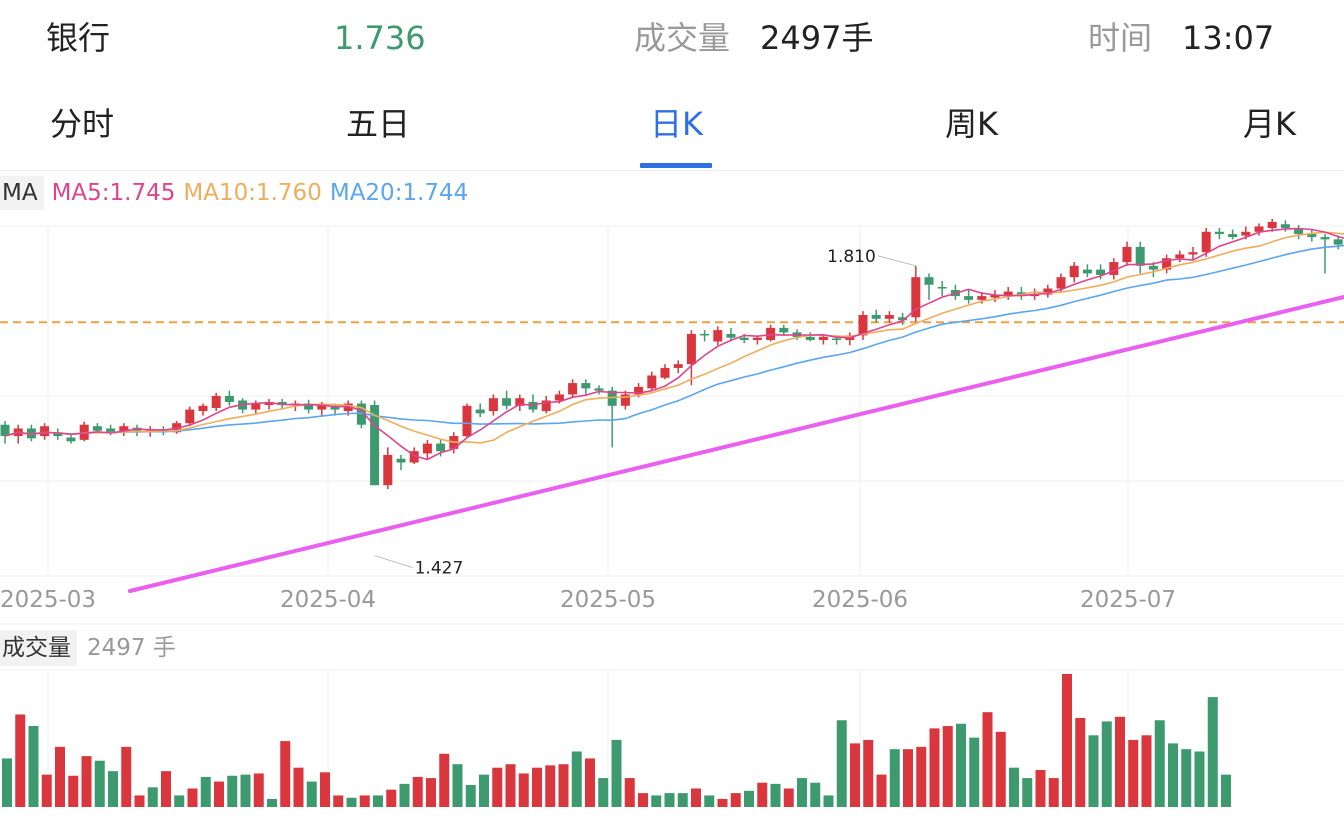 This screenshot has height=822, width=1344. I want to click on x-tick-label: 2025-06, so click(860, 600).